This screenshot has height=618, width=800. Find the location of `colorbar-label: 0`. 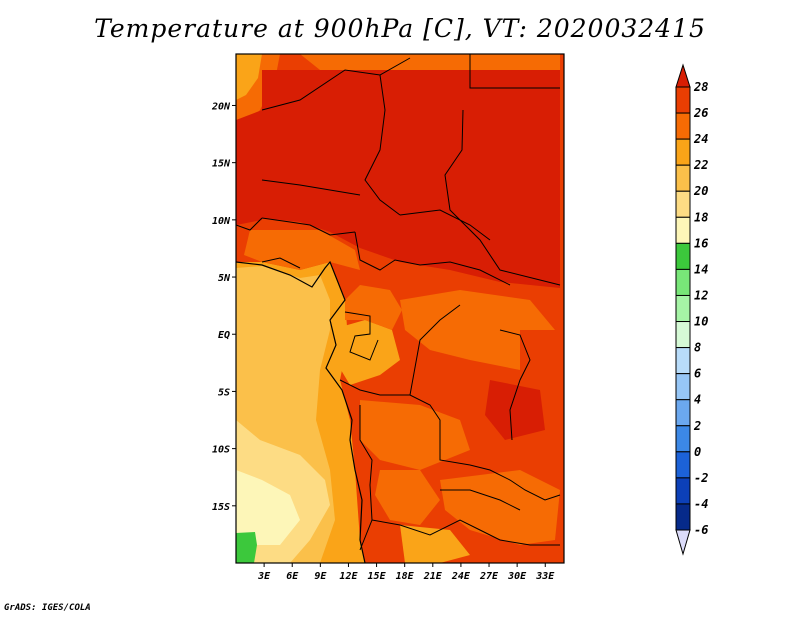

colorbar-label: 0 is located at coordinates (697, 452).